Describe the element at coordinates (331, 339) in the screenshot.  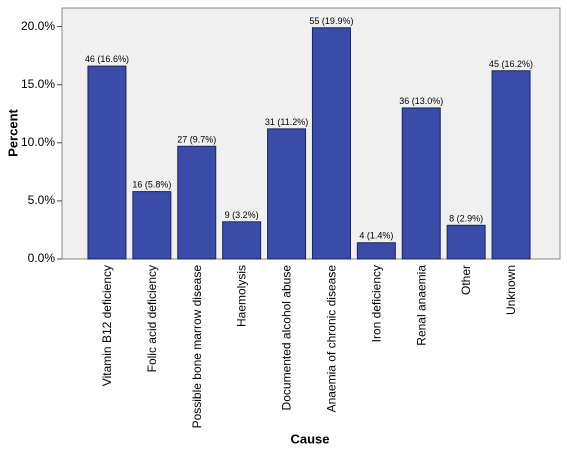
I see `x-tick-label: Anaemia of chronic disease` at that location.